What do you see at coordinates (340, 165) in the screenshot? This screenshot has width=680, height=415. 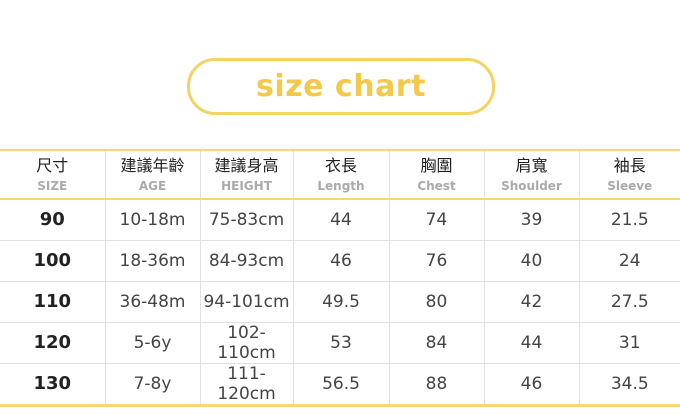 I see `header-zh: 衣長` at bounding box center [340, 165].